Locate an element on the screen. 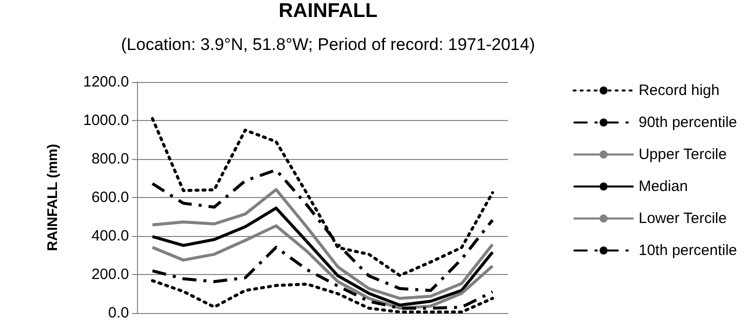  chart-title: RAINFALL is located at coordinates (328, 11).